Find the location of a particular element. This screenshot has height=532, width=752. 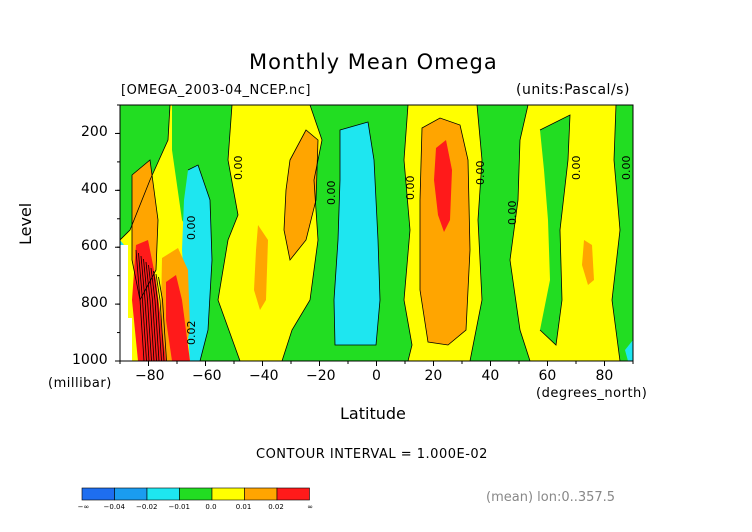

colorbar-label: −∞ is located at coordinates (83, 507).